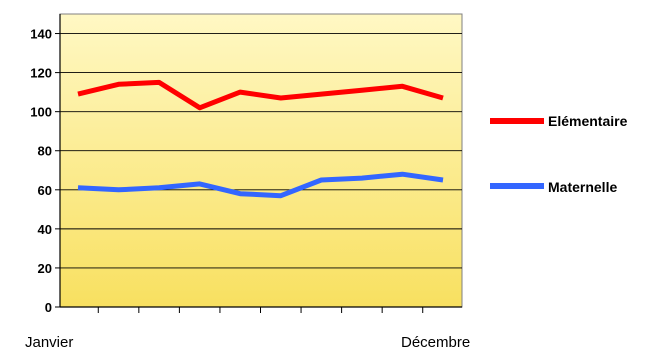 Image resolution: width=655 pixels, height=349 pixels. What do you see at coordinates (435, 341) in the screenshot?
I see `x-tick-label-last: Décembre` at bounding box center [435, 341].